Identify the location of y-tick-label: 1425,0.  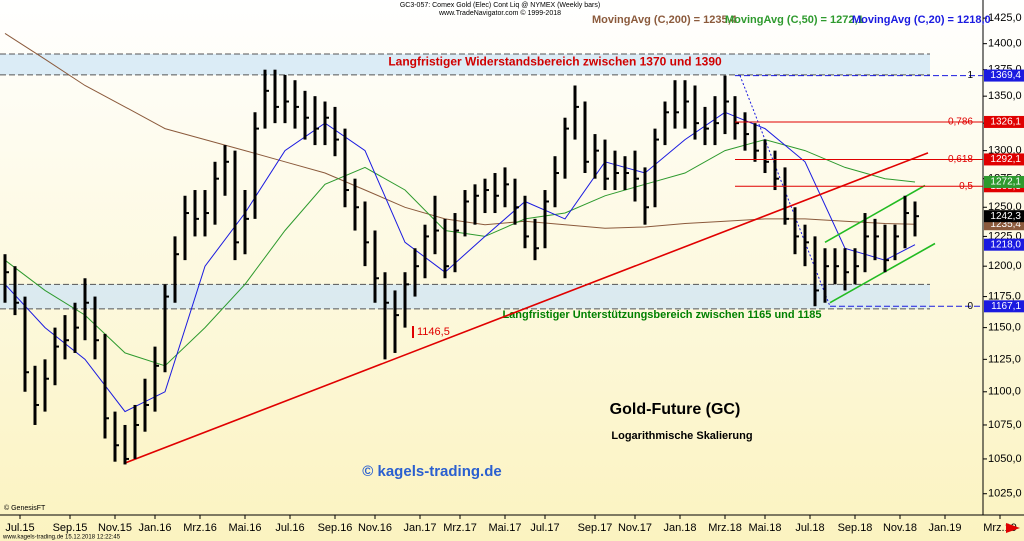
(1005, 18).